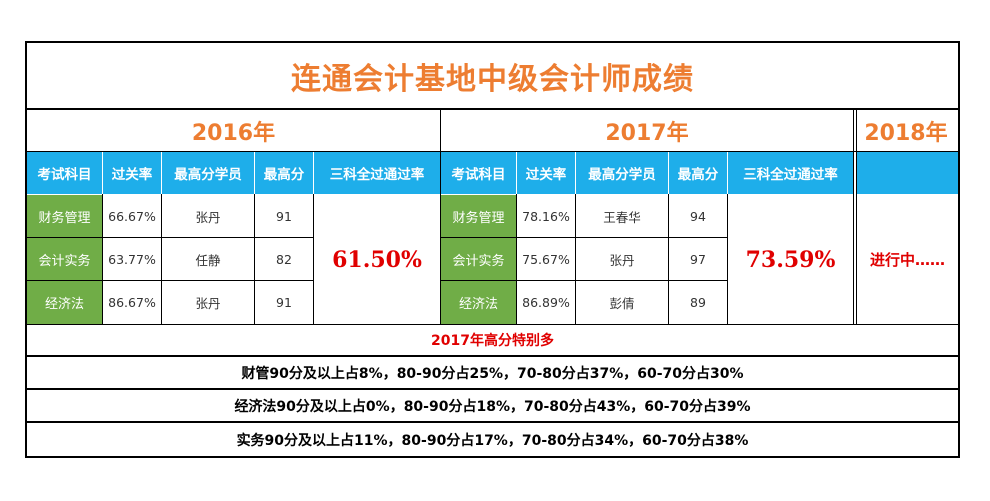  Describe the element at coordinates (790, 259) in the screenshot. I see `all-pass-rate-2017: 73.59%` at that location.